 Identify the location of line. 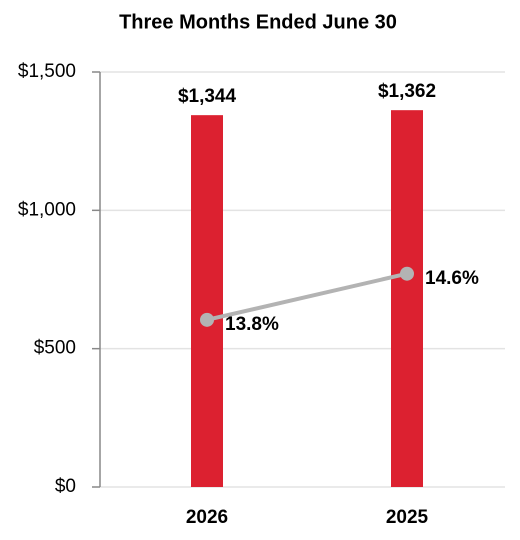
(307, 296).